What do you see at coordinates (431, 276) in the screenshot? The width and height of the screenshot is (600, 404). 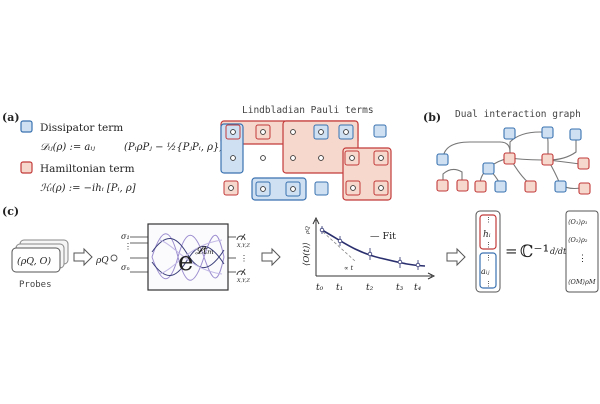 I see `x-axis-arrowhead` at bounding box center [431, 276].